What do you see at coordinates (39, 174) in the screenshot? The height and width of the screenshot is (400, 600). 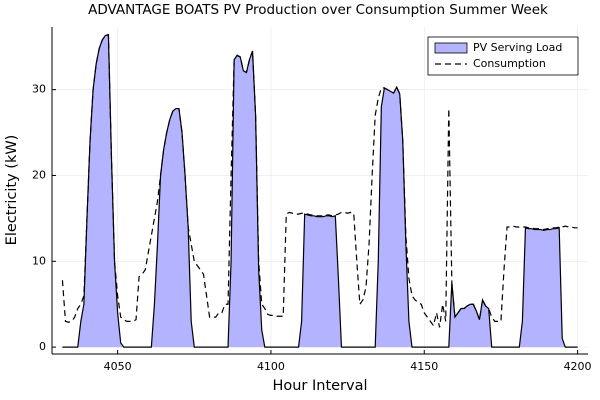 I see `y-tick-label: 20` at bounding box center [39, 174].